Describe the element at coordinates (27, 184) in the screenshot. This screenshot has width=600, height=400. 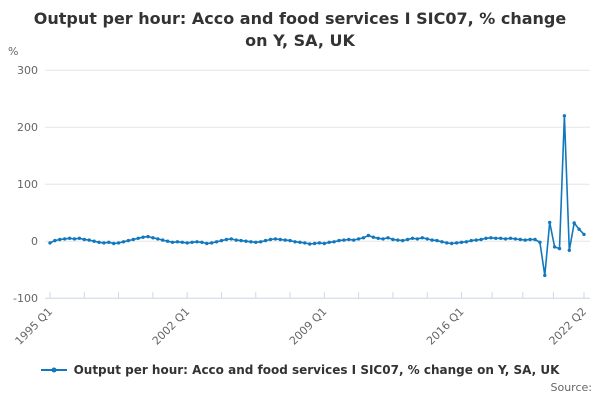
I see `y-tick-label: 100` at that location.